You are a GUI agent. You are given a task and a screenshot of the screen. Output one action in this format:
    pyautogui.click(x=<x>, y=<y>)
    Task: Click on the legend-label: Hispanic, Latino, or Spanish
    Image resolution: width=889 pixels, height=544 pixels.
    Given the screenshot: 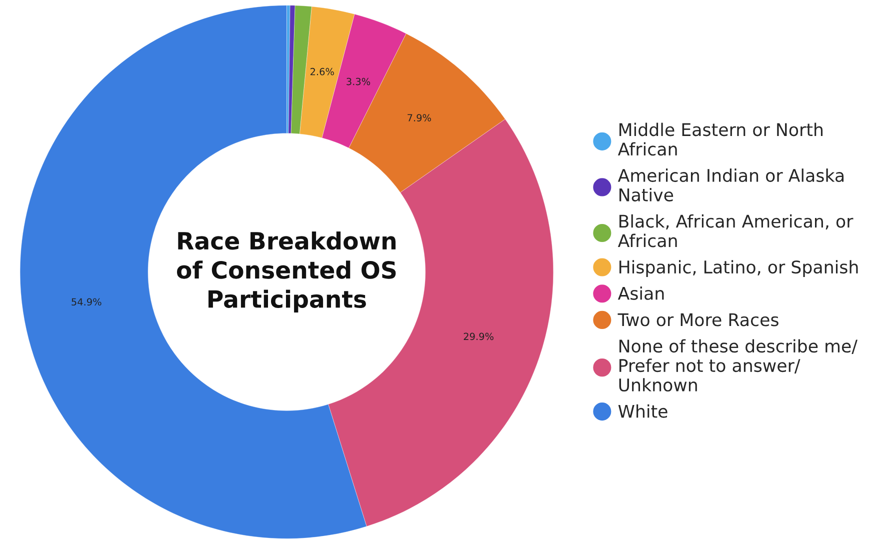 What is the action you would take?
    pyautogui.click(x=738, y=268)
    